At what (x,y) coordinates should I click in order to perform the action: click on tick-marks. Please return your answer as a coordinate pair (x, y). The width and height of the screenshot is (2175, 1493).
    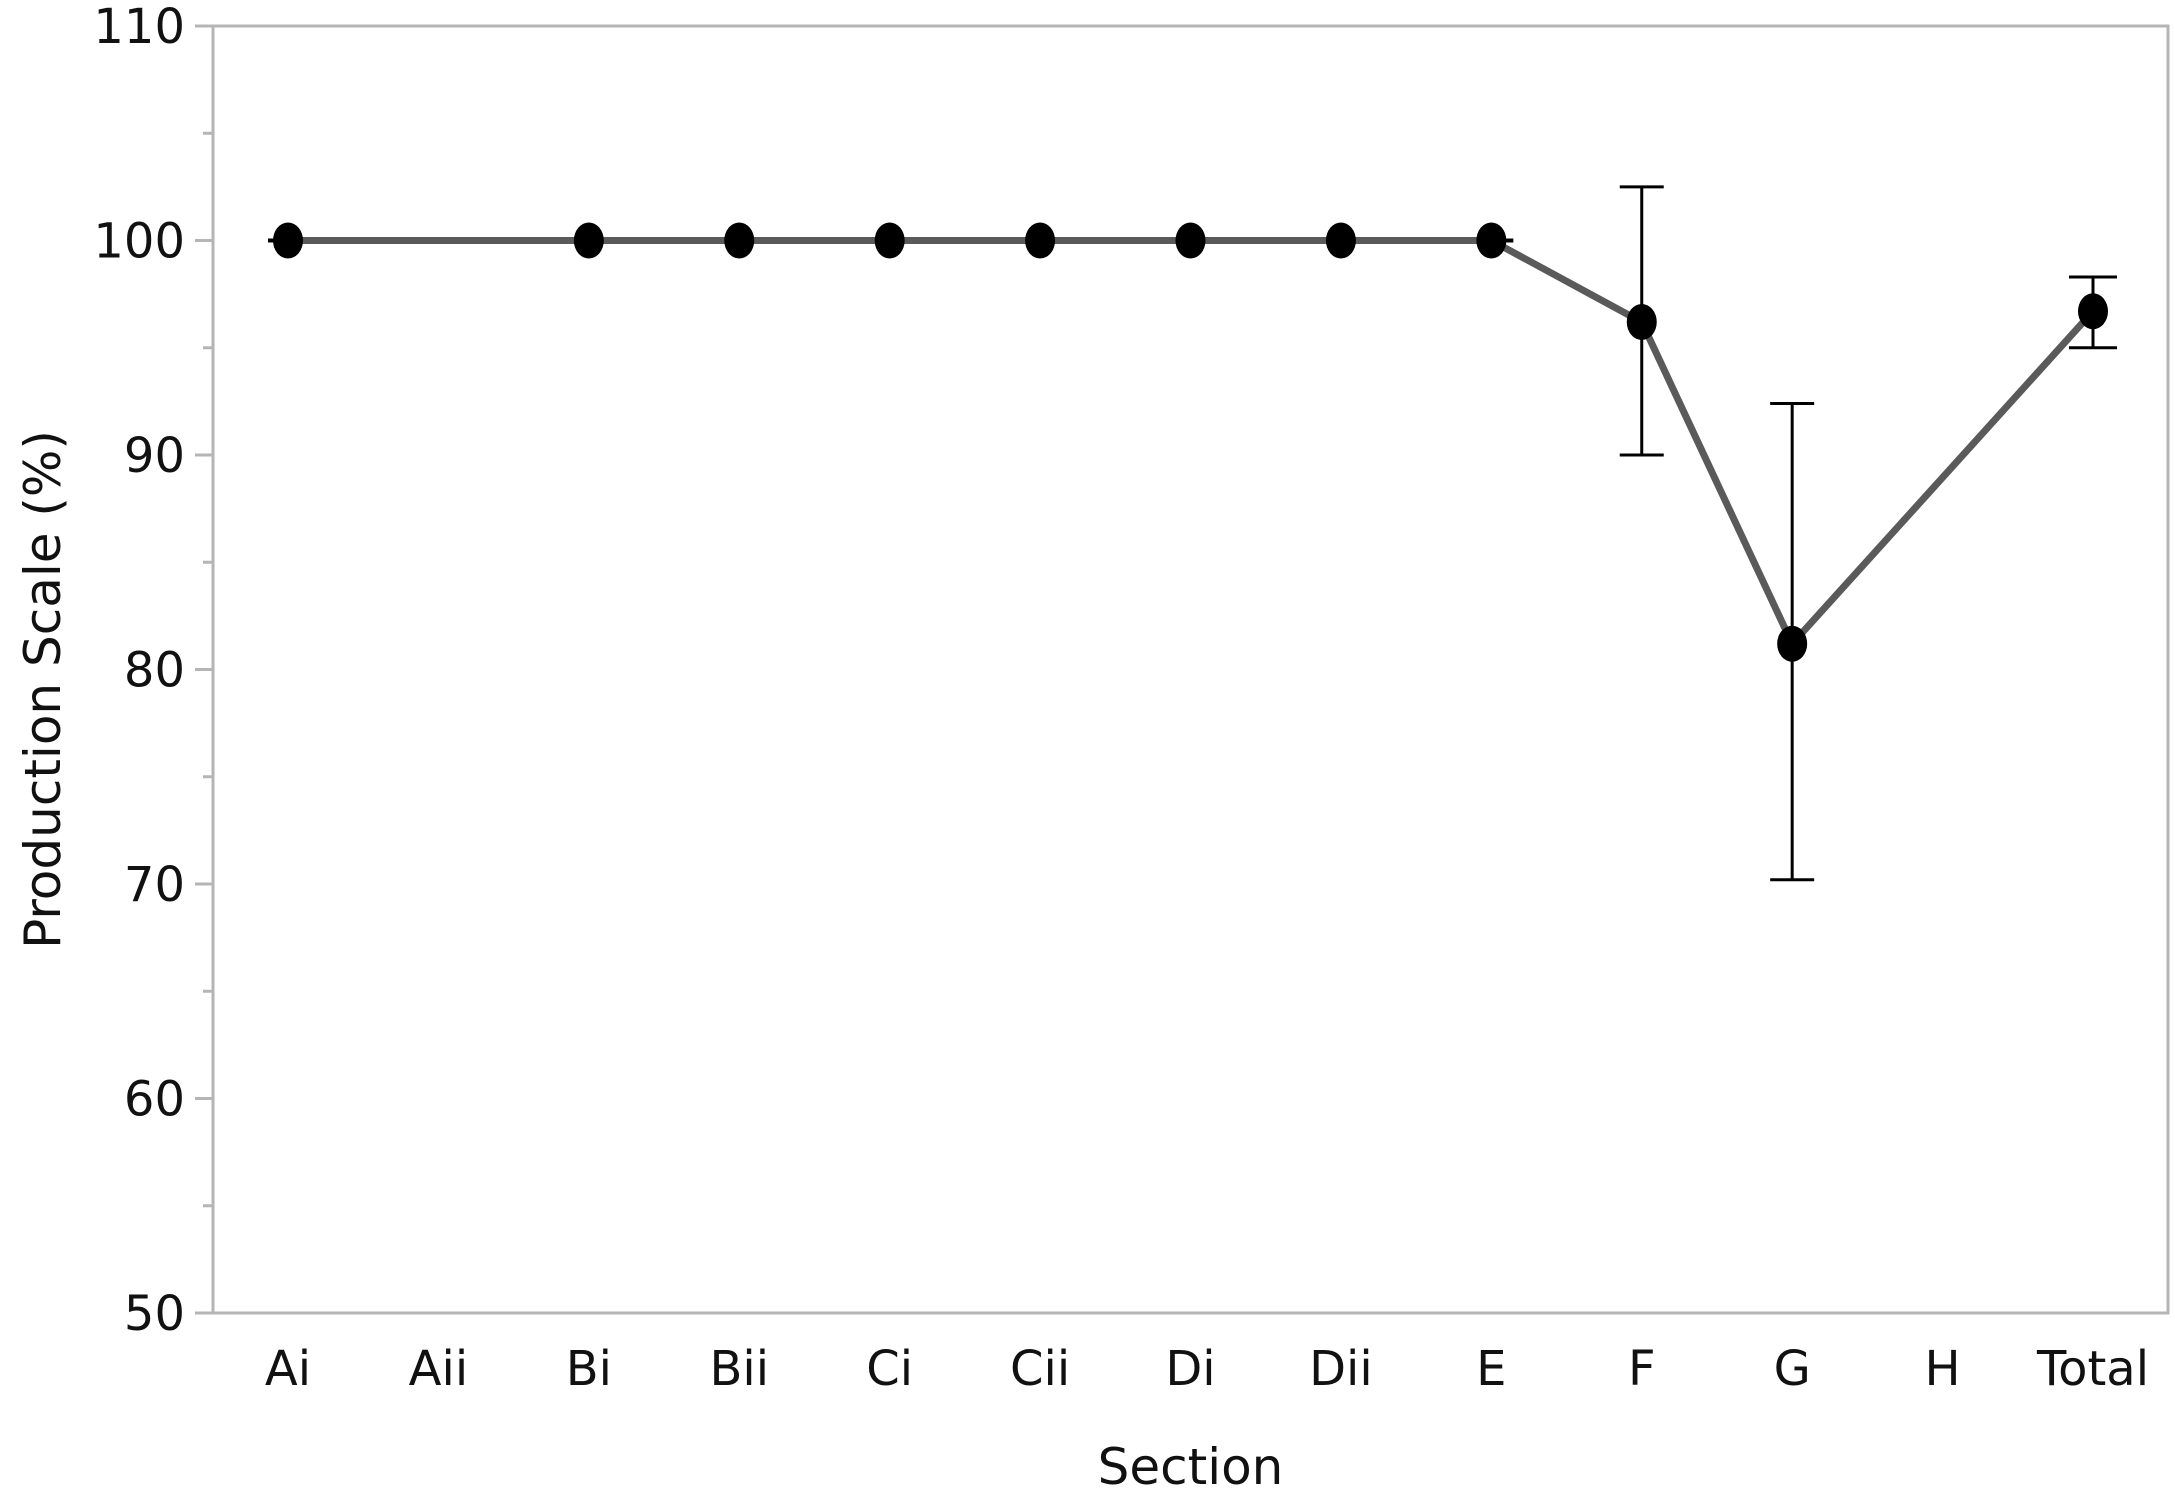
    Looking at the image, I should click on (204, 669).